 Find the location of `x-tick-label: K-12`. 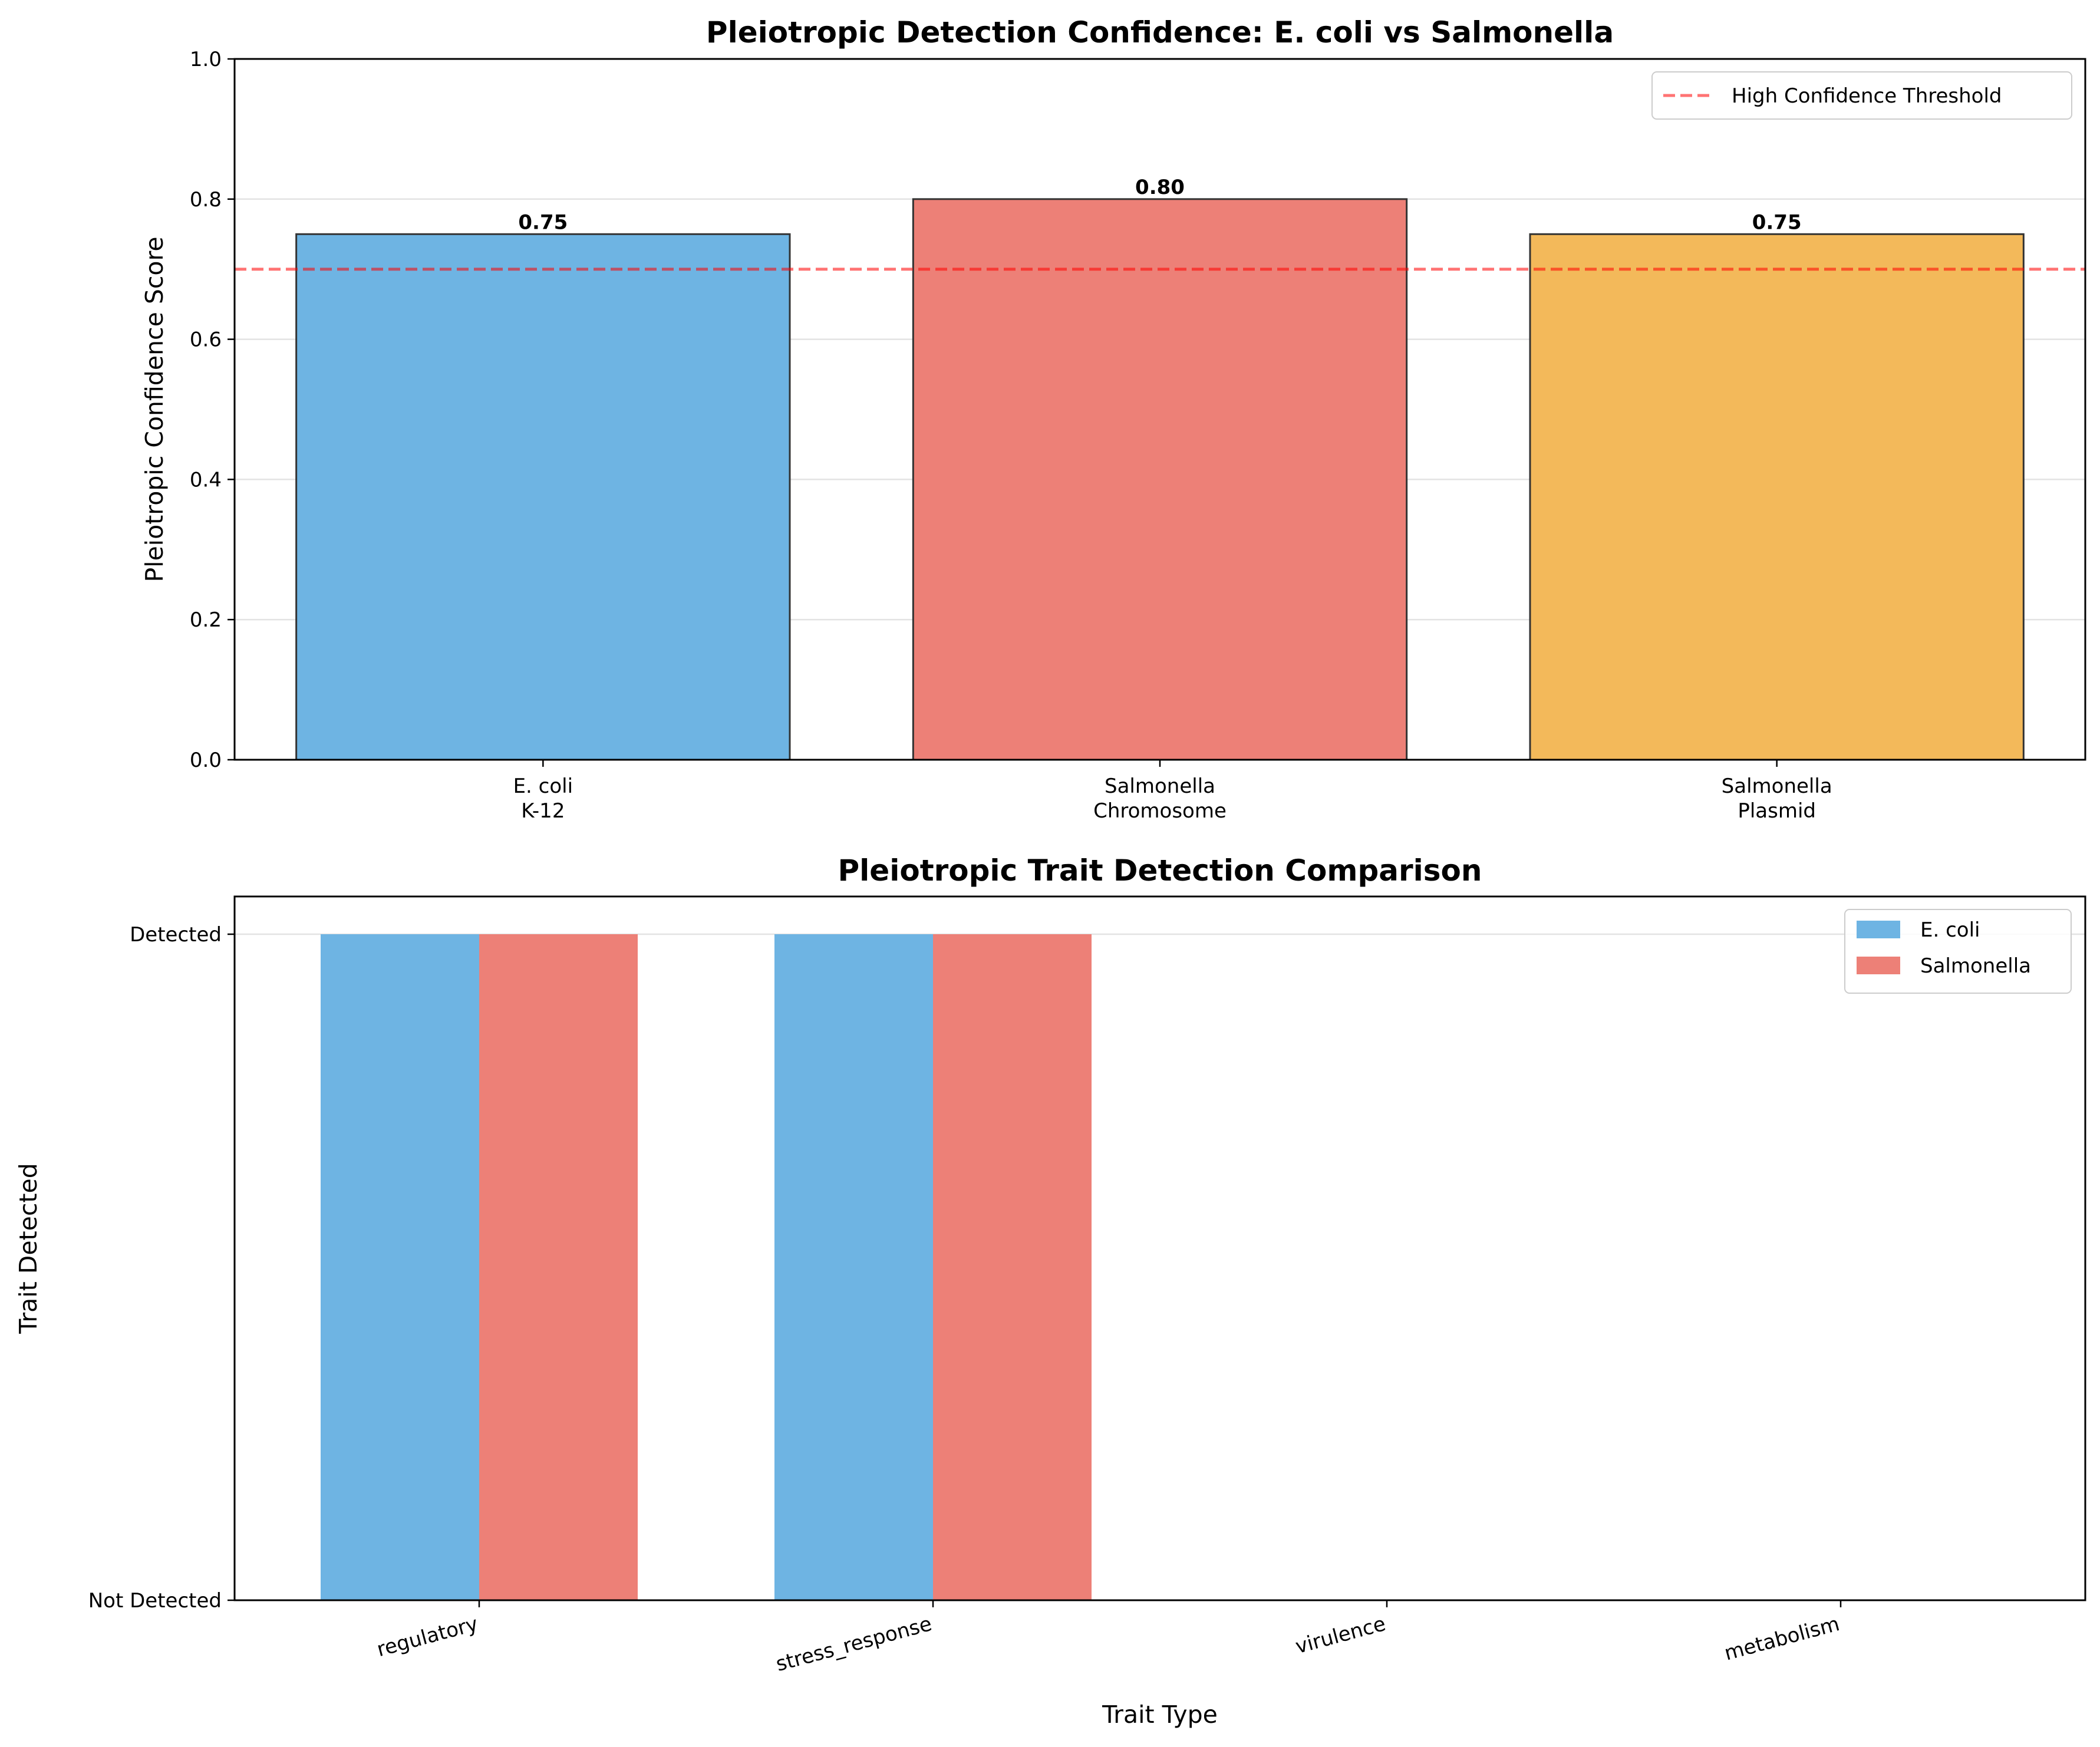

x-tick-label: K-12 is located at coordinates (543, 811).